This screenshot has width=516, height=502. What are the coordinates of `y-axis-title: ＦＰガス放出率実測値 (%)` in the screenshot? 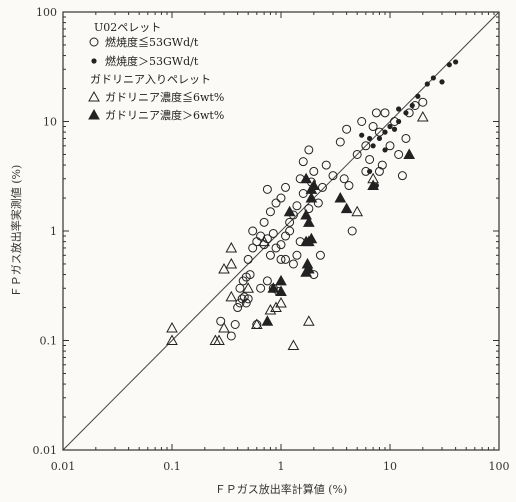 It's located at (16, 231).